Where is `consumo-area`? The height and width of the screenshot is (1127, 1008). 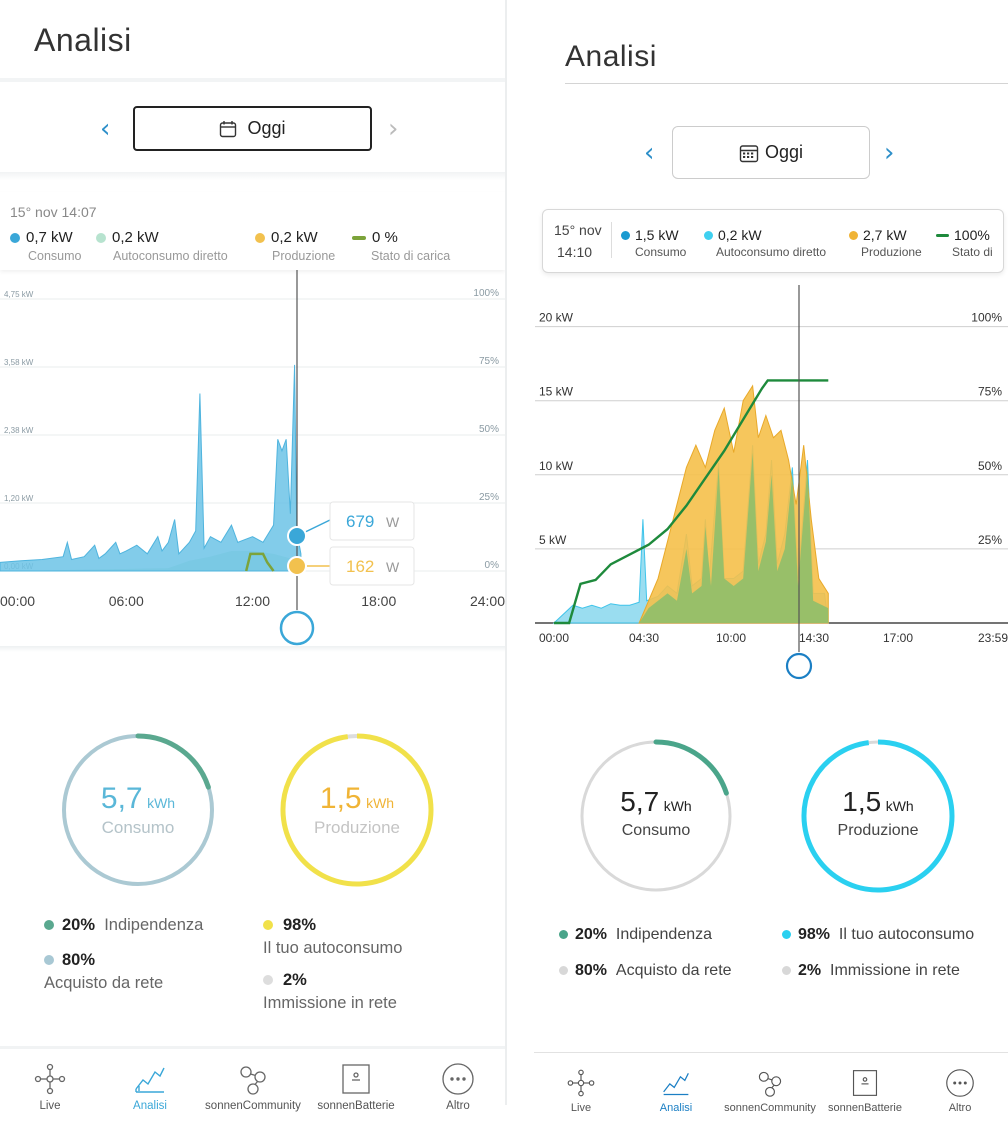 consumo-area is located at coordinates (151, 468).